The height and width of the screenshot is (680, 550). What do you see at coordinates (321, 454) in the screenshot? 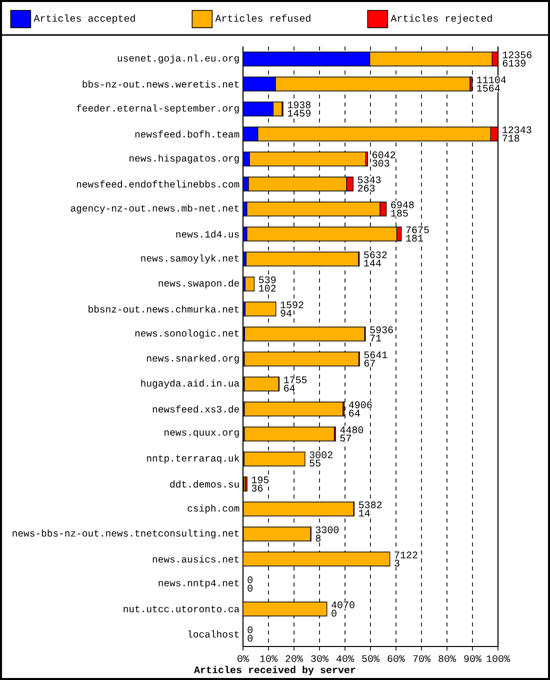
I see `annotation: 3002` at bounding box center [321, 454].